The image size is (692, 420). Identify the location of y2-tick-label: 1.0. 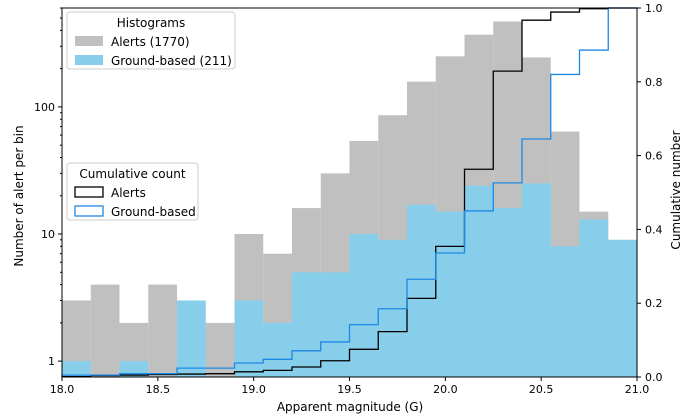
(654, 8).